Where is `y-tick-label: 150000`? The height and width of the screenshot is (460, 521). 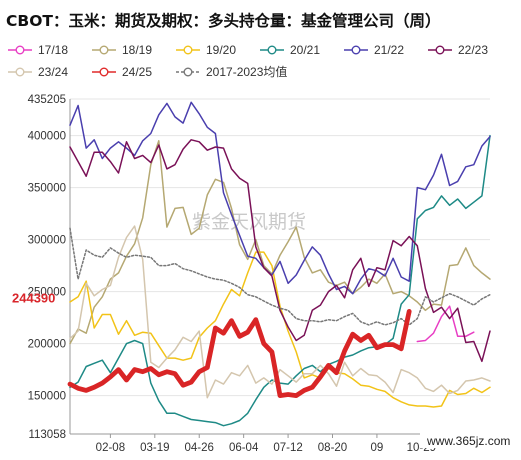 y-tick-label: 150000 is located at coordinates (47, 397).